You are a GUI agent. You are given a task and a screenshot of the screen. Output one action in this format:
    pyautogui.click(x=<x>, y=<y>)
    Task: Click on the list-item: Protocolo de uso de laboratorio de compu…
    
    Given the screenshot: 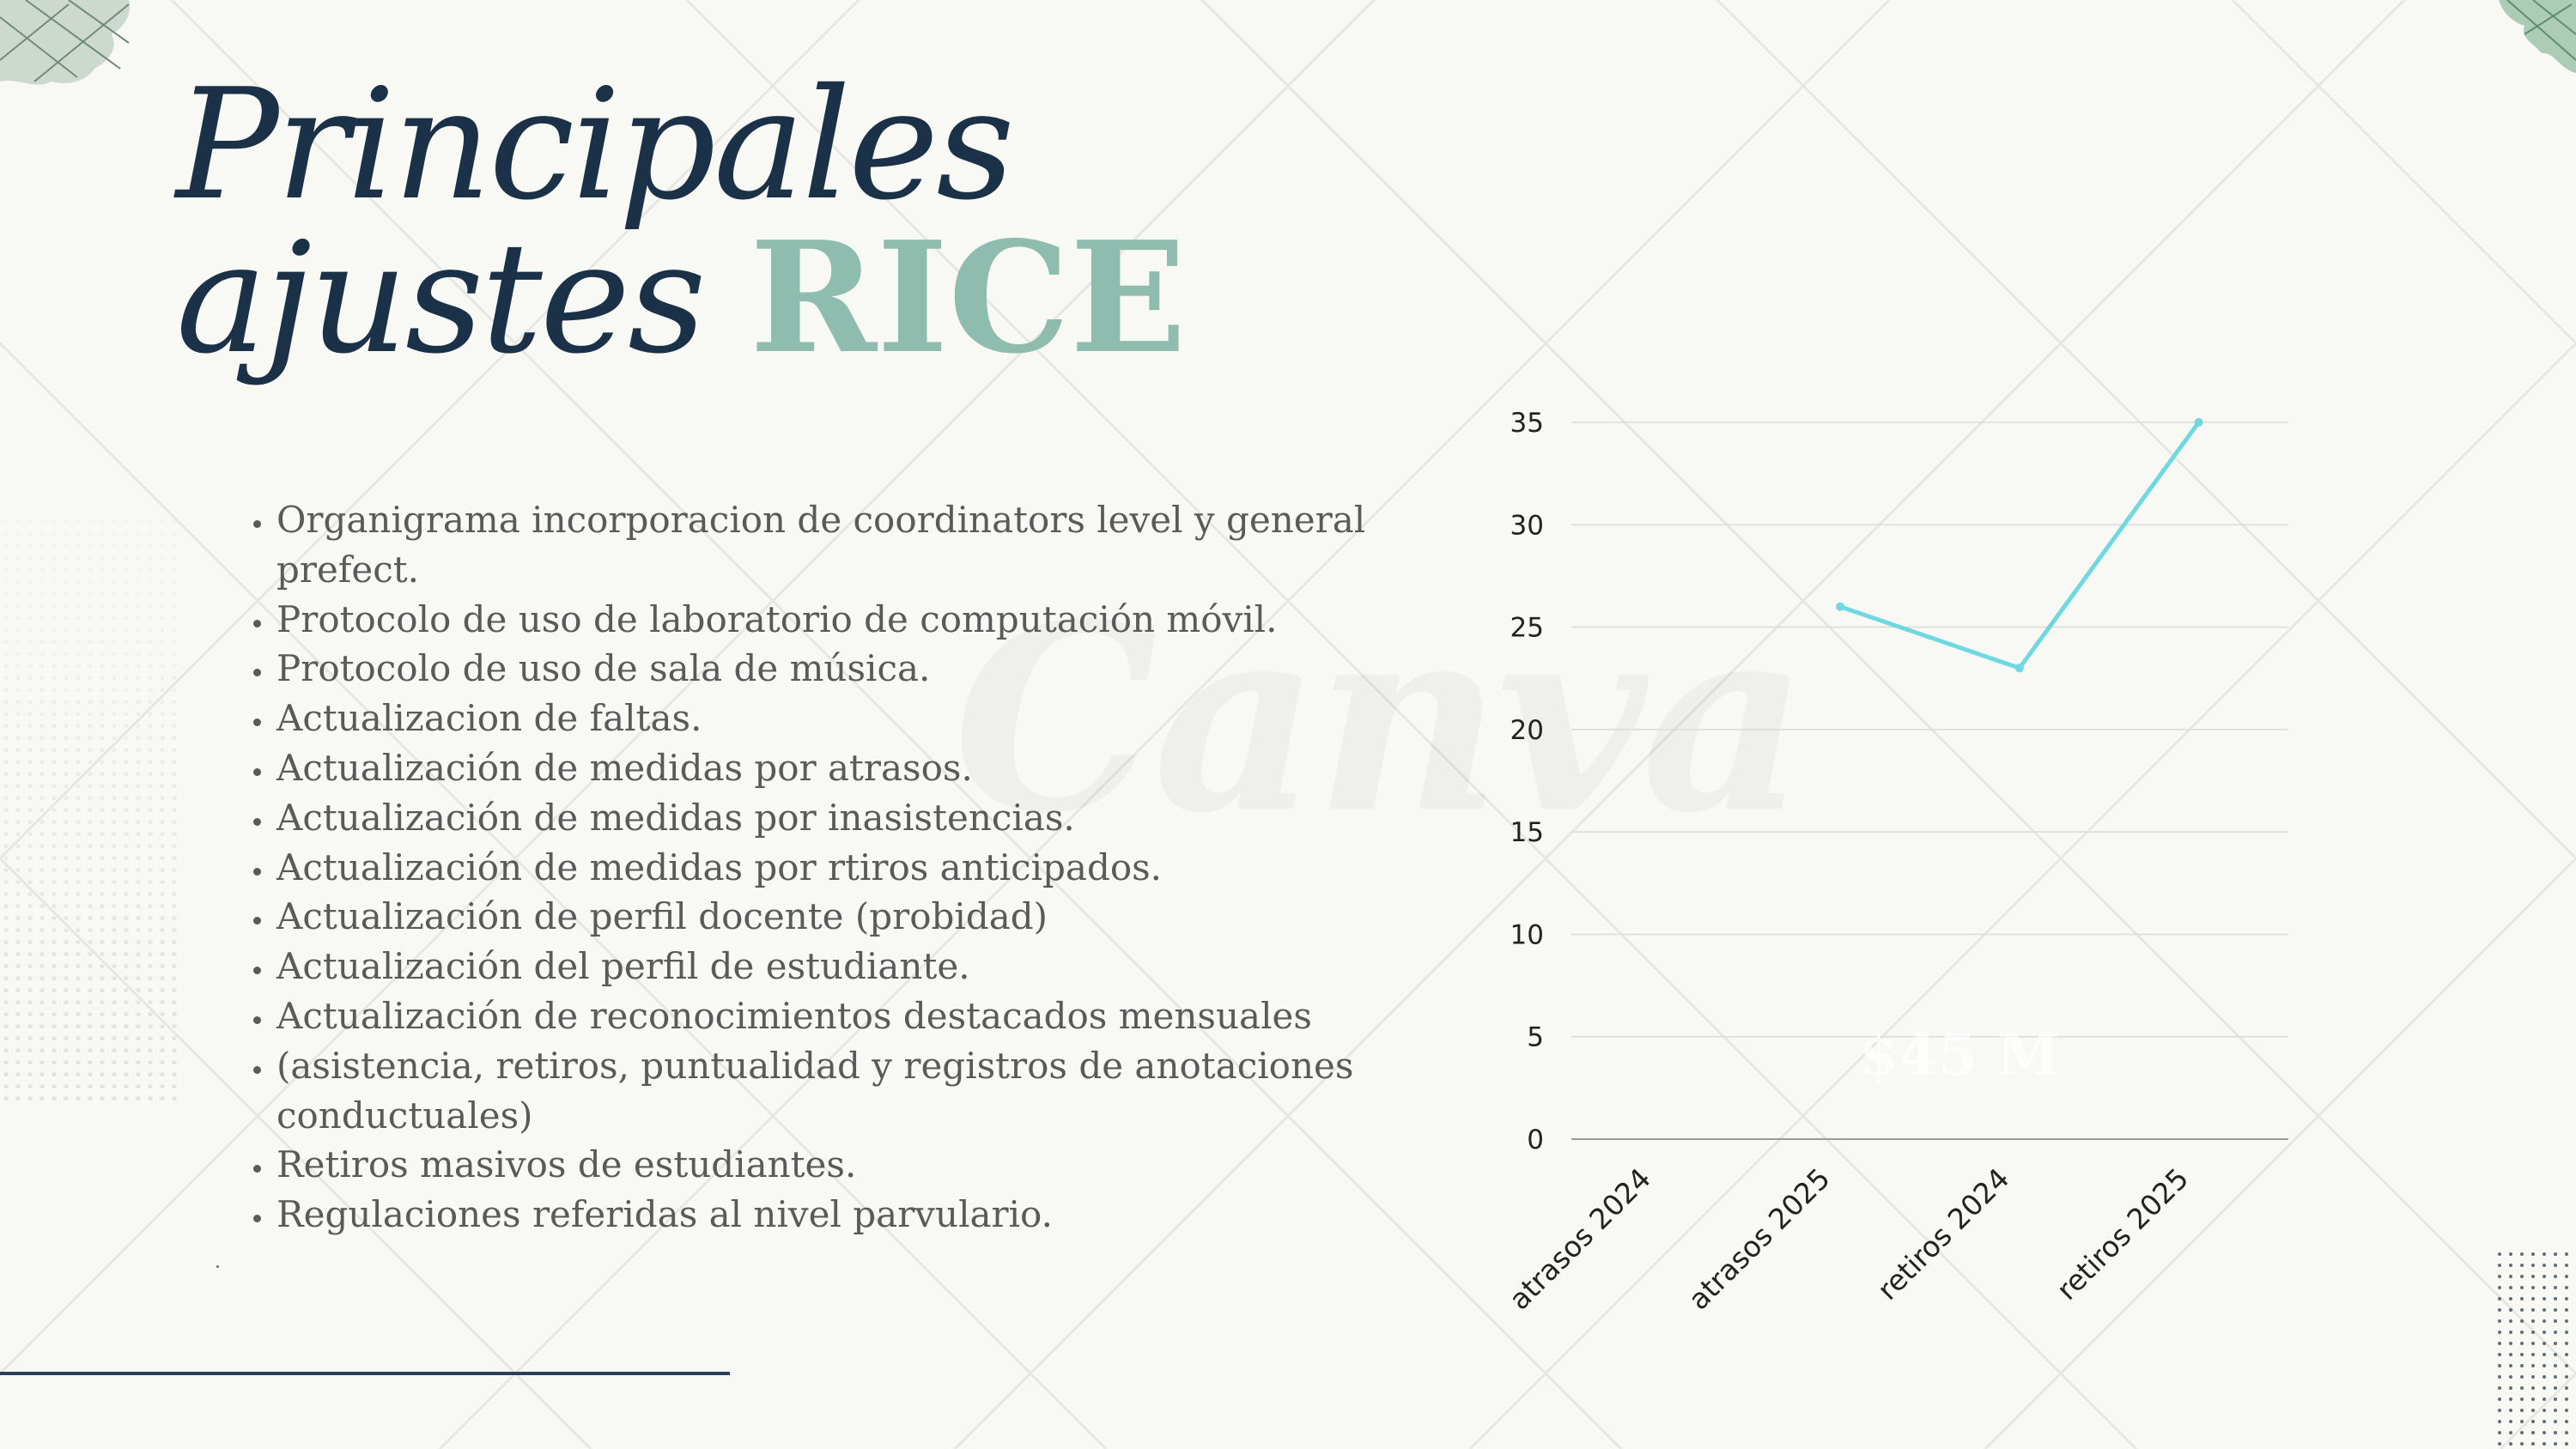 What is the action you would take?
    pyautogui.click(x=828, y=620)
    